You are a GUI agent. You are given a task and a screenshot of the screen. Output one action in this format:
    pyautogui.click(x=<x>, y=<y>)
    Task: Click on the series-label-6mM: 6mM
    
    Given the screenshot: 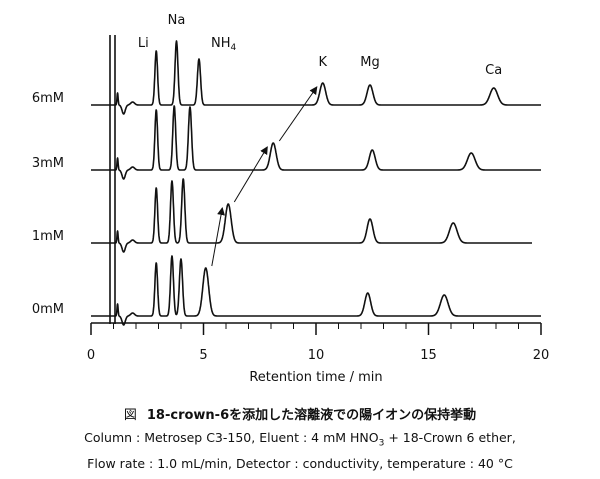 What is the action you would take?
    pyautogui.click(x=48, y=98)
    